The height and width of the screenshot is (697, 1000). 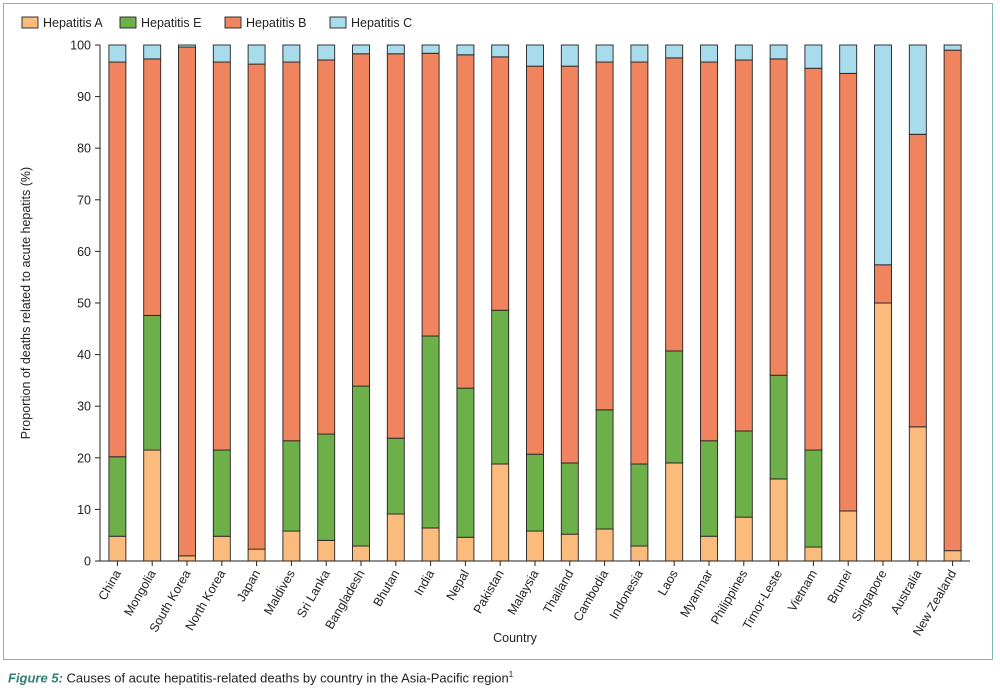 What do you see at coordinates (883, 155) in the screenshot?
I see `bar-hepatitis-c-singapore` at bounding box center [883, 155].